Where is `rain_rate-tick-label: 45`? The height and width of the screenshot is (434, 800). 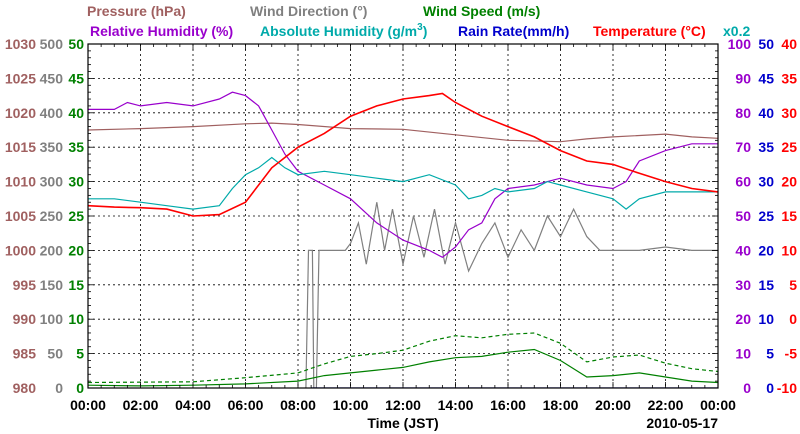 rain_rate-tick-label: 45 is located at coordinates (766, 78).